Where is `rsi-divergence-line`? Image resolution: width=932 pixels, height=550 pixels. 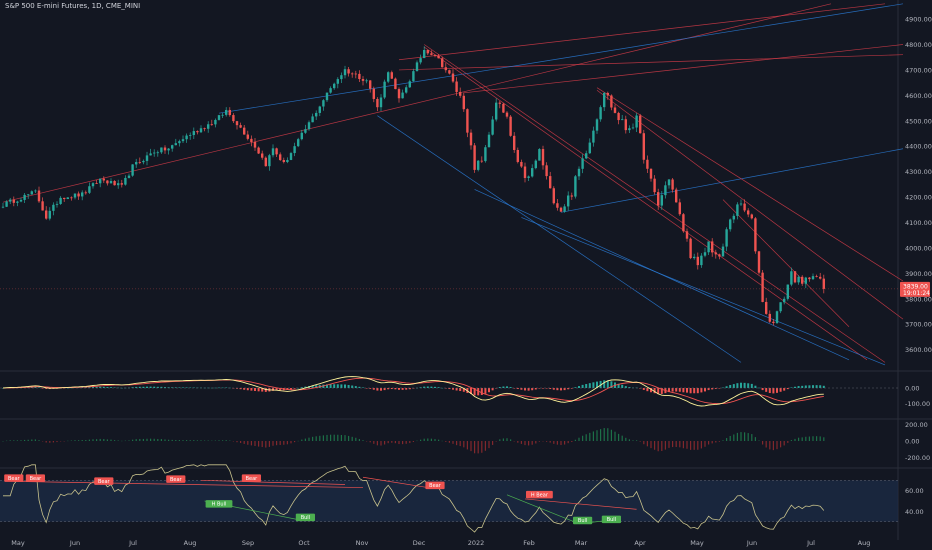
rsi-divergence-line is located at coordinates (395, 482).